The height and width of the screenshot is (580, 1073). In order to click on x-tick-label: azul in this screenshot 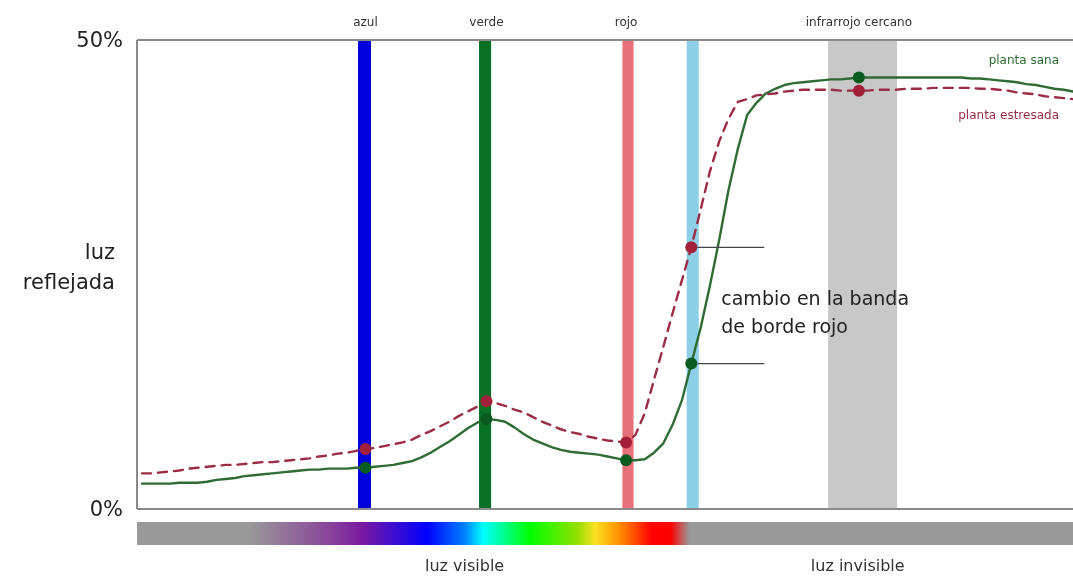, I will do `click(365, 22)`.